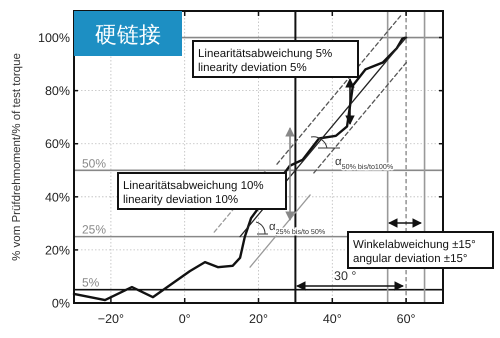 This screenshot has height=338, width=500. I want to click on y-tick-label: 20%, so click(57, 250).